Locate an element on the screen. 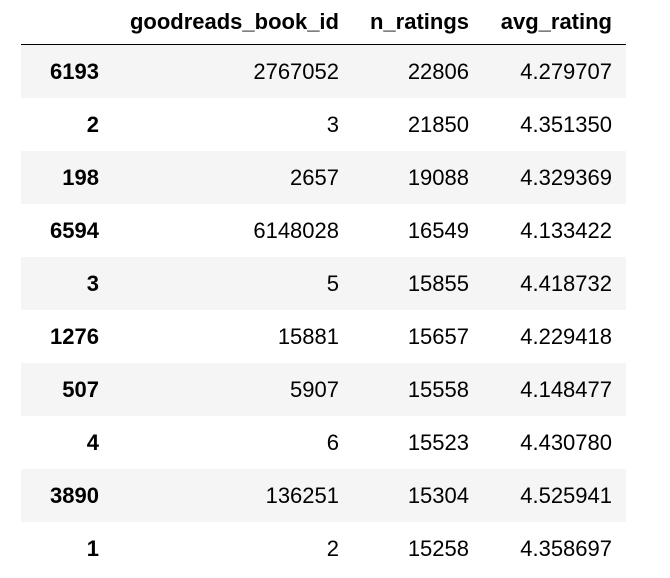 Image resolution: width=670 pixels, height=578 pixels. cell-n-ratings: 15855 is located at coordinates (438, 283).